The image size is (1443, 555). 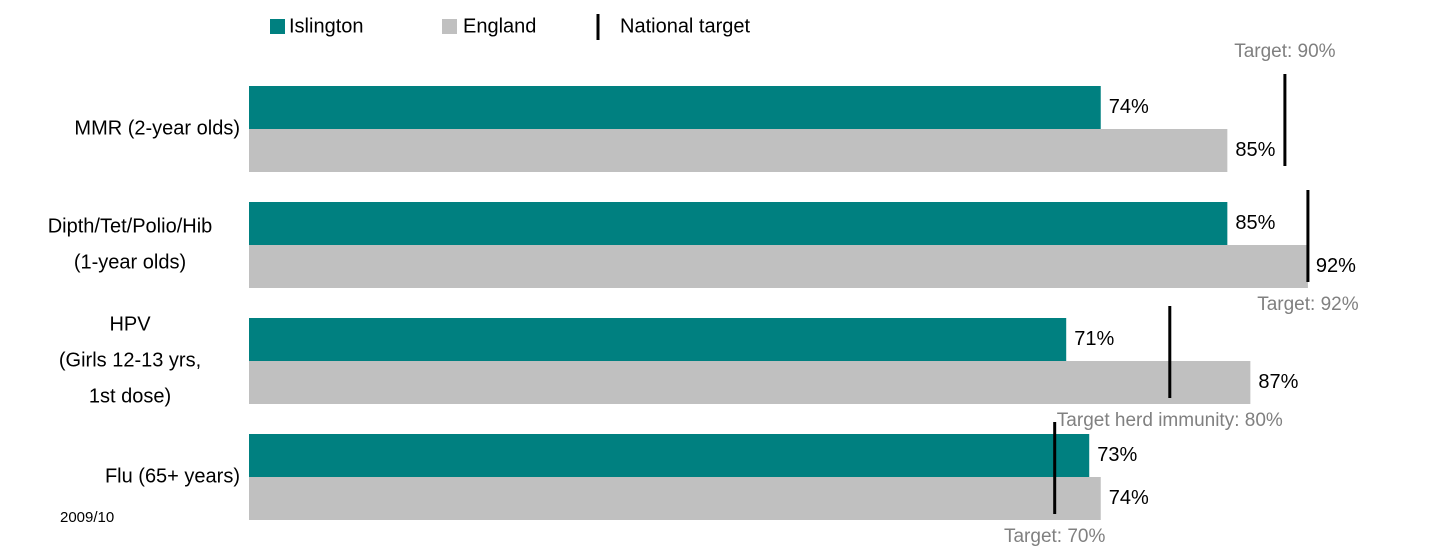 I want to click on target-label: Target: 92%, so click(x=1307, y=304).